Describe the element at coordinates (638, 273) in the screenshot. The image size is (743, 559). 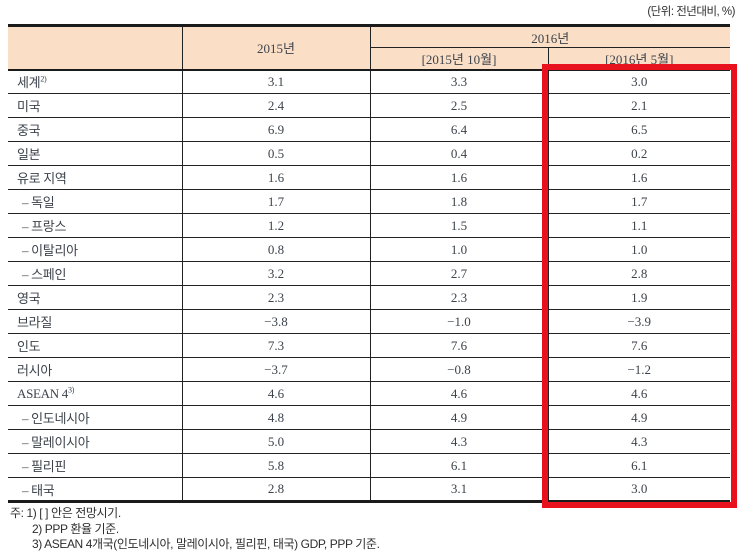
I see `value-2016-may: 2.8` at that location.